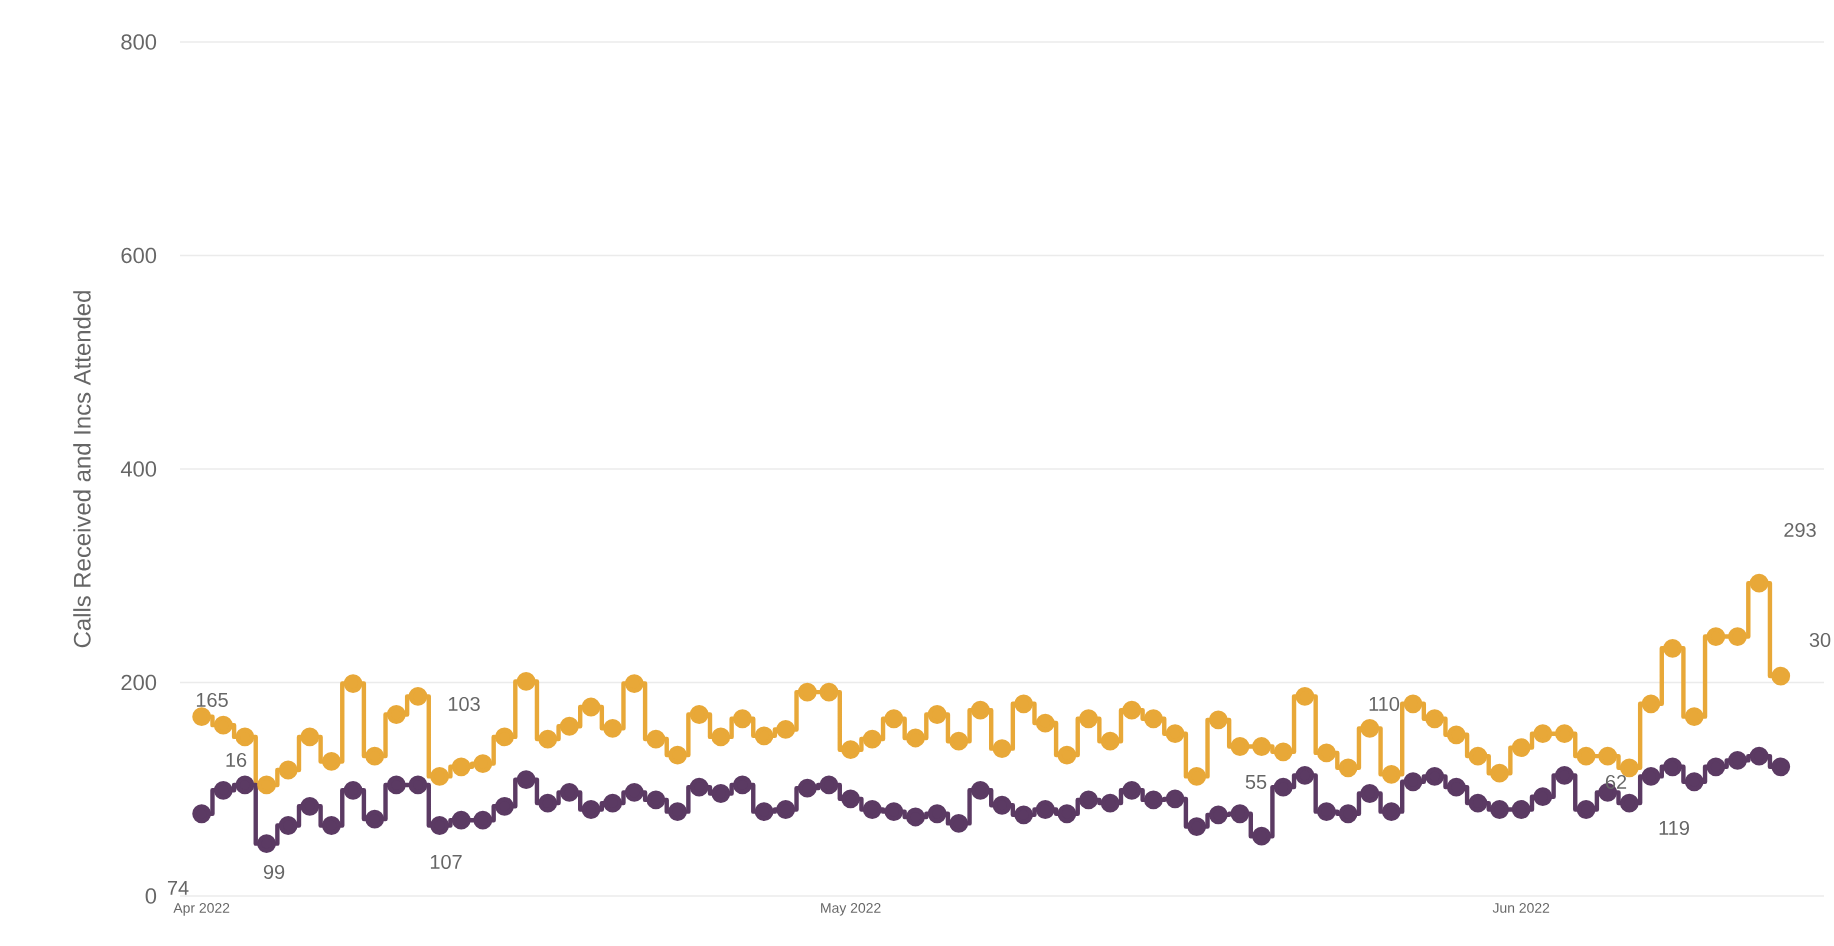  Describe the element at coordinates (1616, 782) in the screenshot. I see `annotation: 62` at that location.